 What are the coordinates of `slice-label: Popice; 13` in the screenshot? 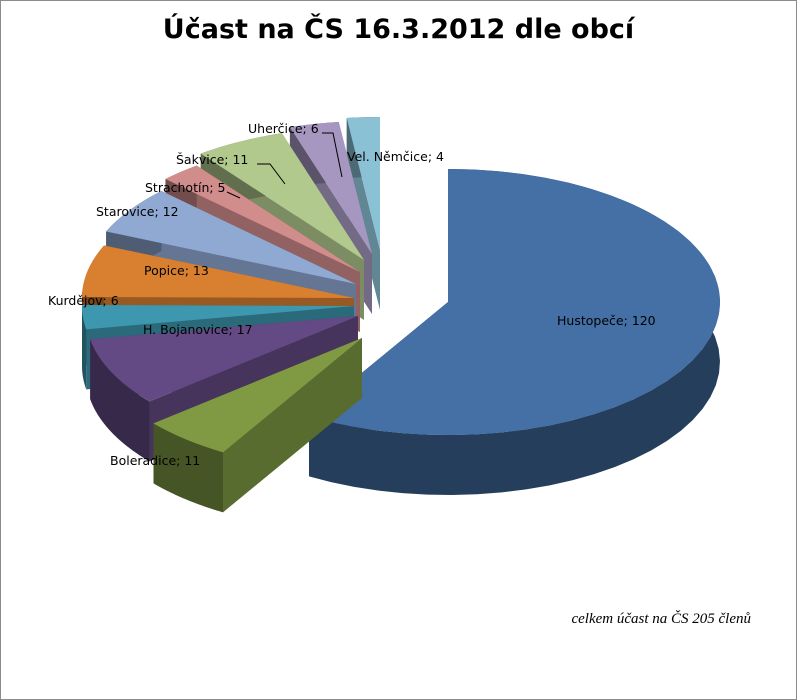 It's located at (176, 270).